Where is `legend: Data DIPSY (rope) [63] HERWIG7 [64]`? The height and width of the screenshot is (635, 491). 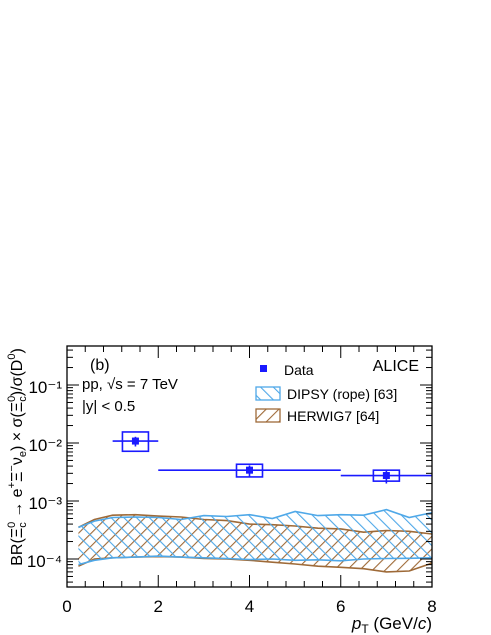
legend: Data DIPSY (rope) [63] HERWIG7 [64] is located at coordinates (326, 393).